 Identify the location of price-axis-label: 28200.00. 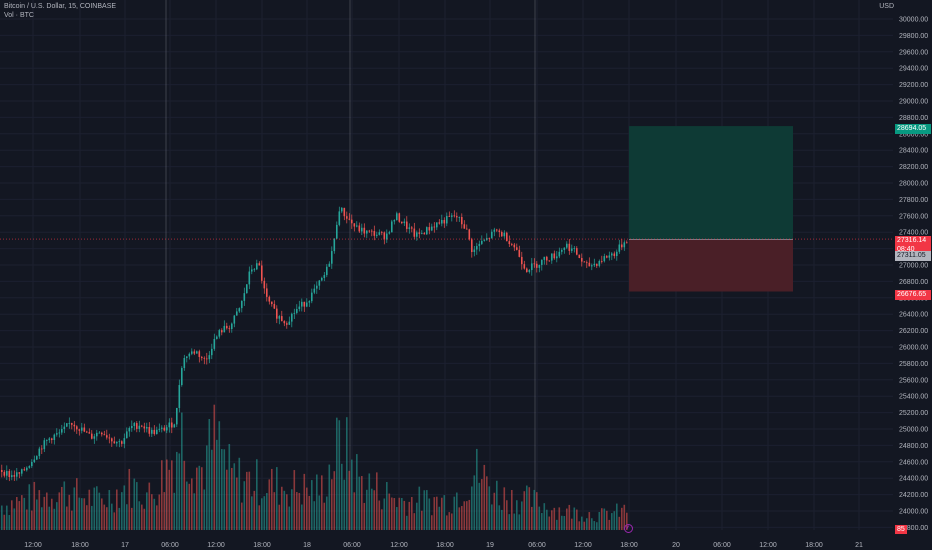
(913, 167).